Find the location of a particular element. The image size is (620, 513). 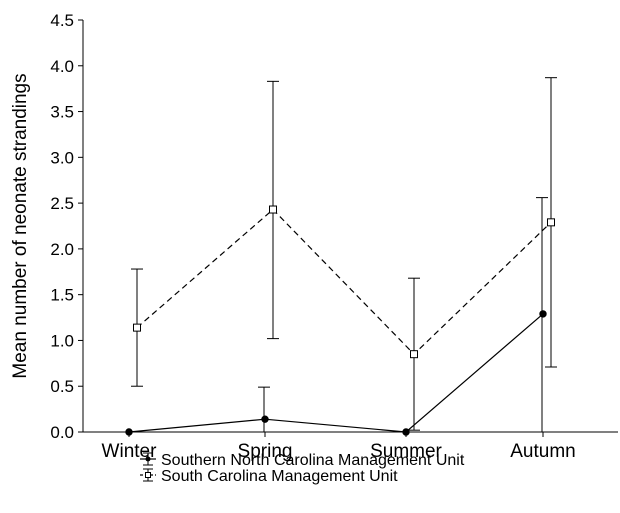

x-tick-label: Winter is located at coordinates (130, 451).